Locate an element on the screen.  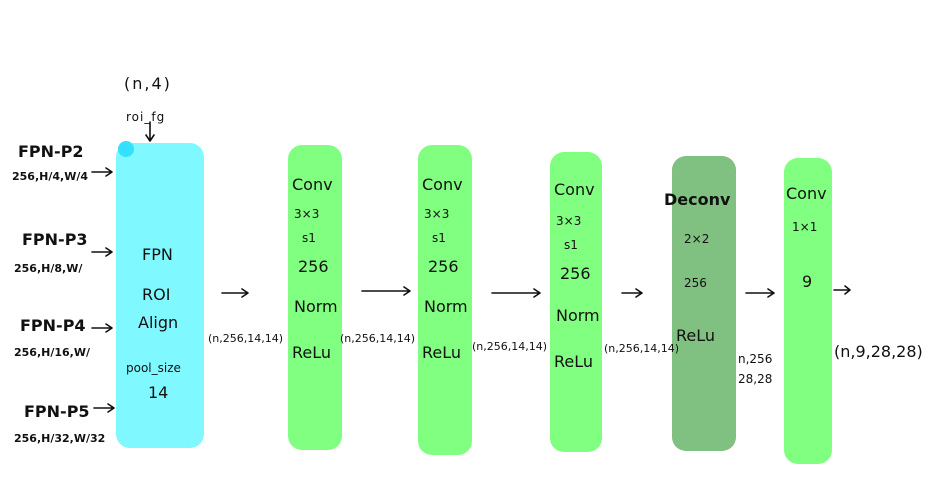
roi-align-block: FPN ROI Align pool_size 14 is located at coordinates (160, 294).